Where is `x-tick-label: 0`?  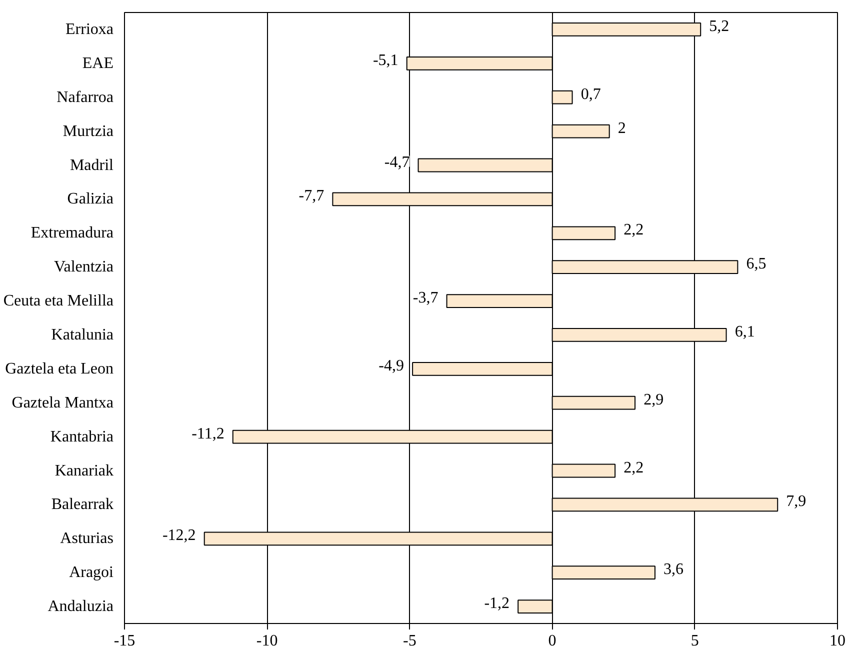
x-tick-label: 0 is located at coordinates (552, 640).